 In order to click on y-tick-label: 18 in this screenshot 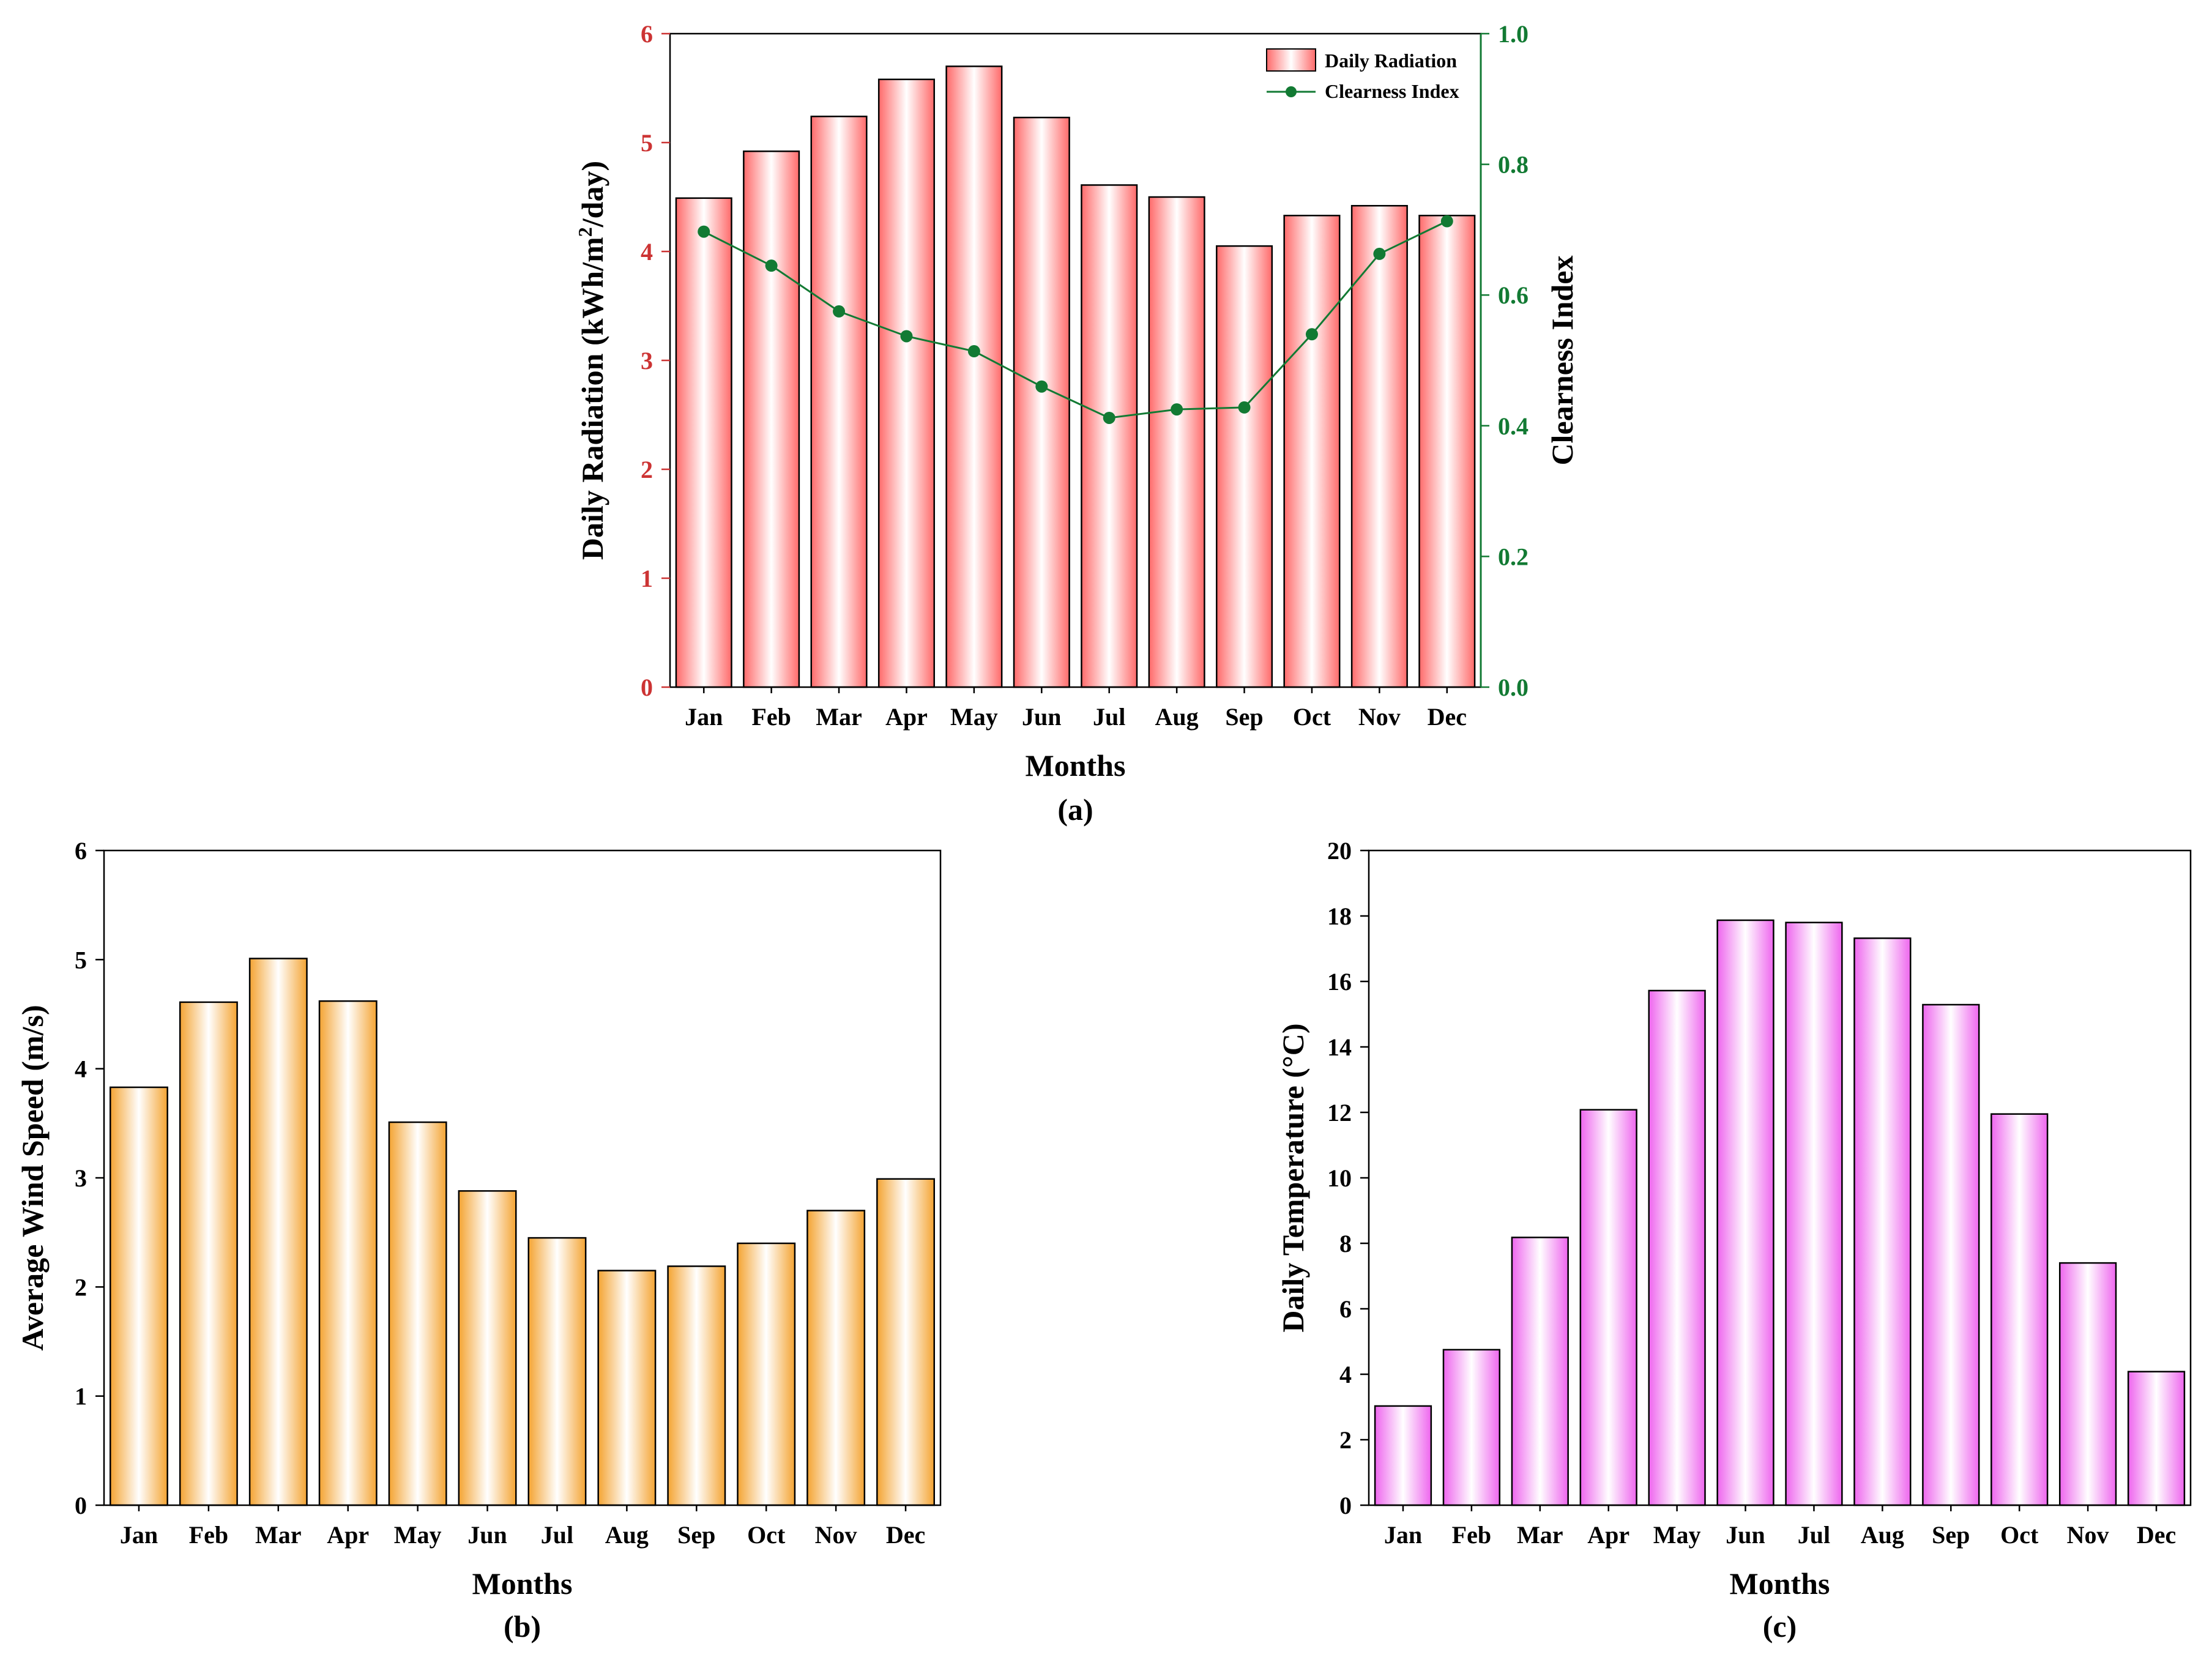, I will do `click(1340, 916)`.